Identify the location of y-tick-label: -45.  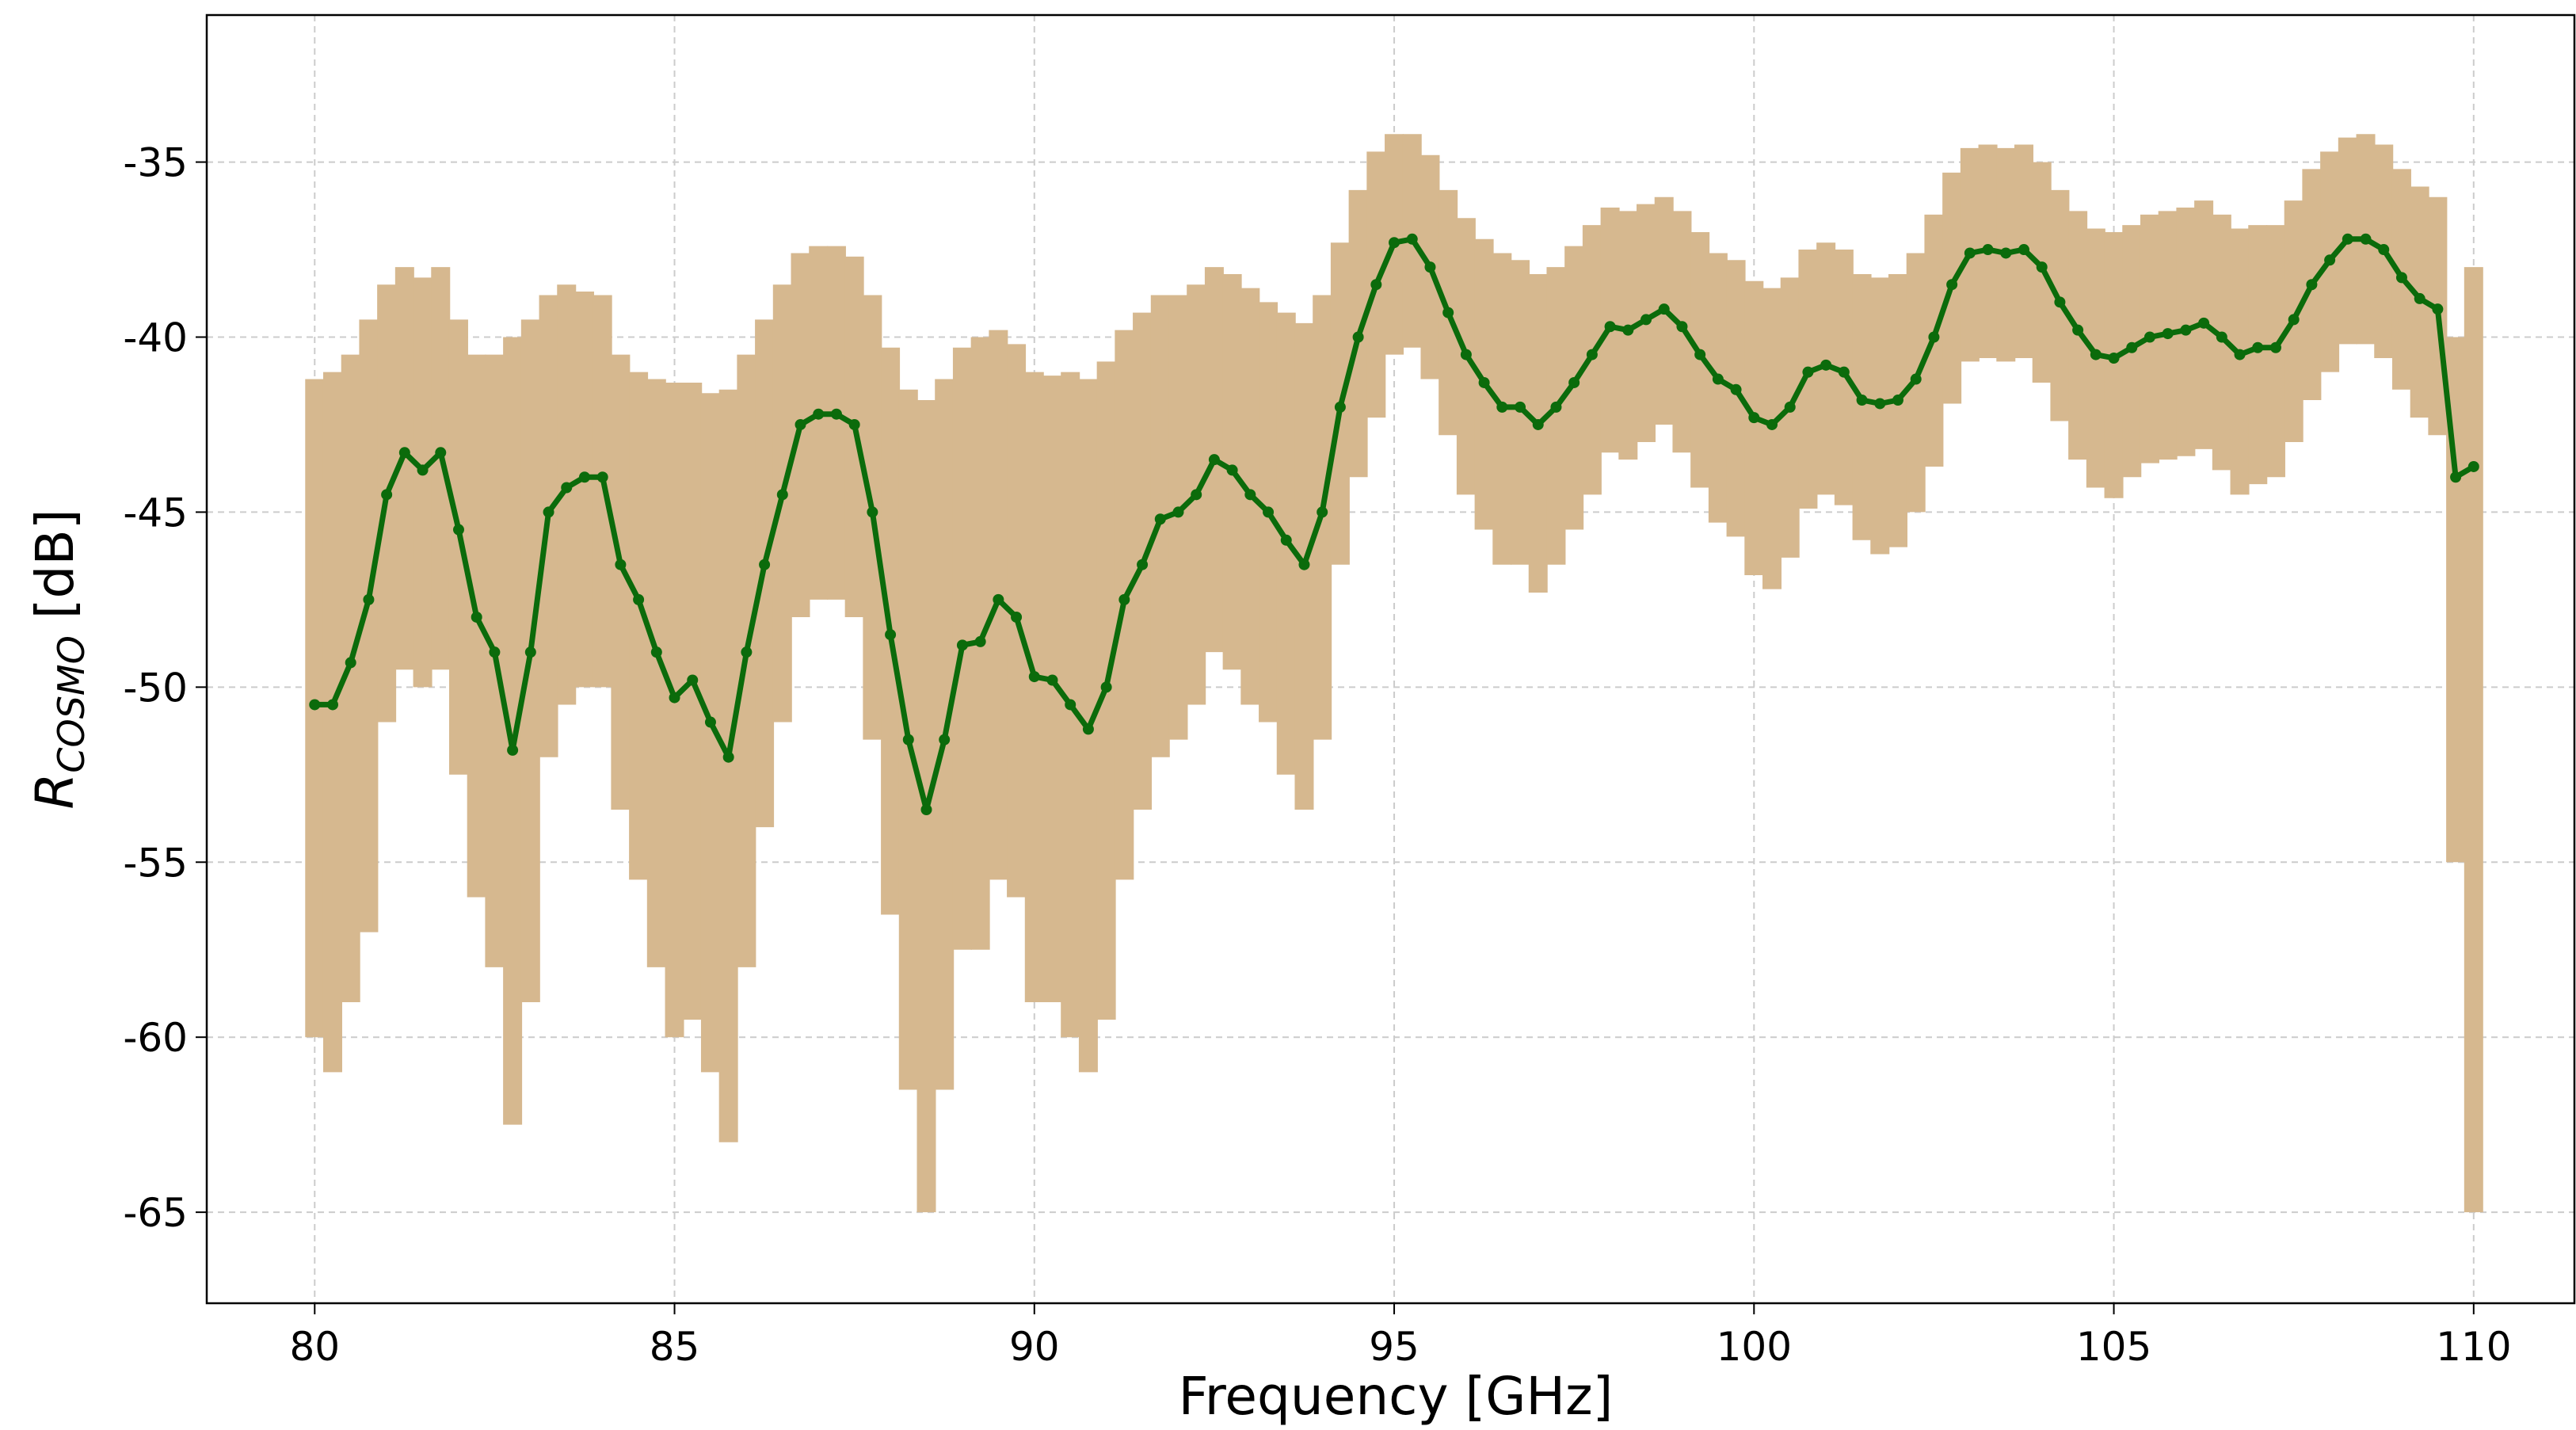
(155, 513).